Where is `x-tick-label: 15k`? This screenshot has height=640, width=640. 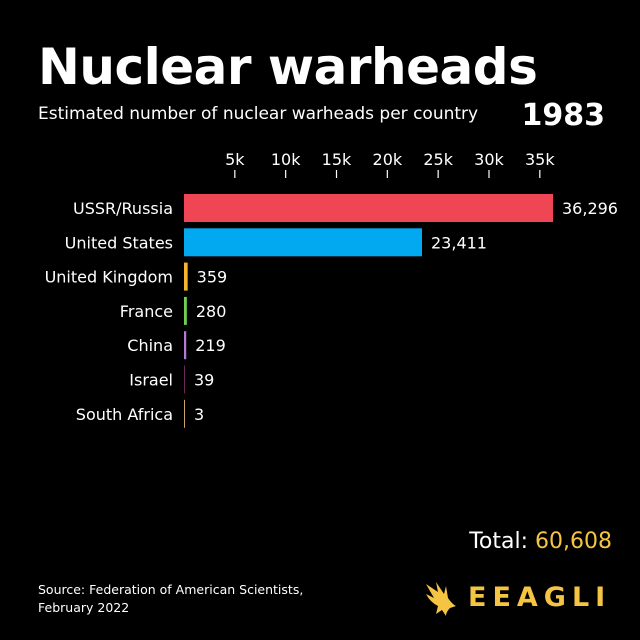 x-tick-label: 15k is located at coordinates (337, 159).